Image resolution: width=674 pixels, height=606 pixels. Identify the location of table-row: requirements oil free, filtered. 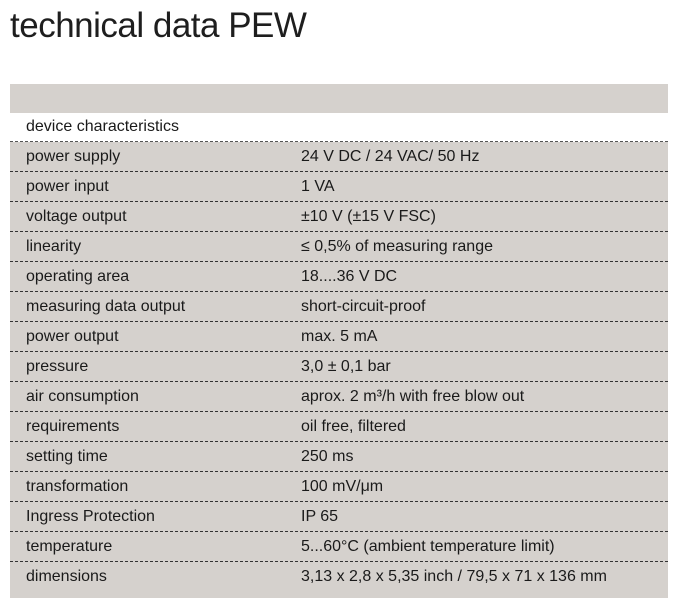
(339, 427).